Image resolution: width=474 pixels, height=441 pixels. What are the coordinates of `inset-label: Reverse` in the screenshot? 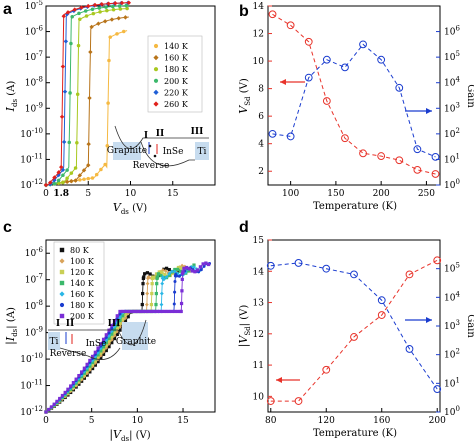 It's located at (151, 166).